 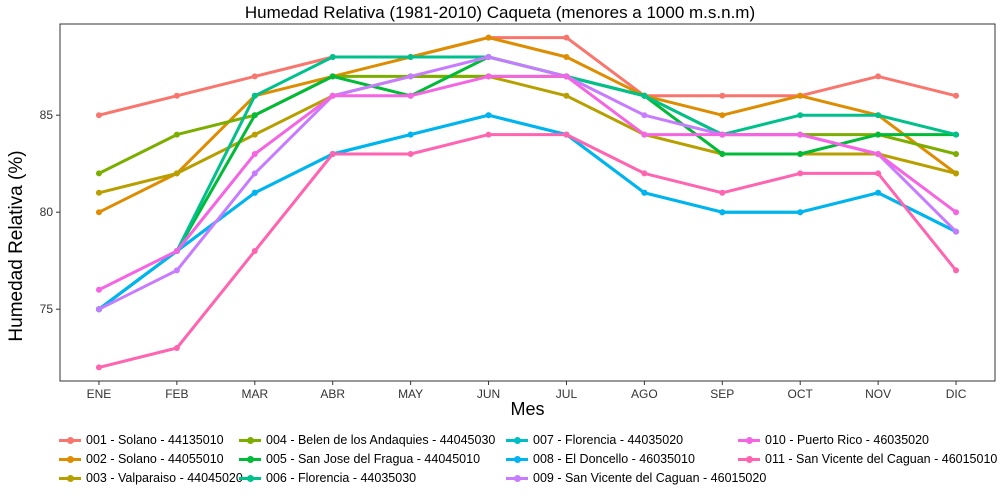 What do you see at coordinates (371, 477) in the screenshot?
I see `legend-item-6: 006 - Florencia - 44035030` at bounding box center [371, 477].